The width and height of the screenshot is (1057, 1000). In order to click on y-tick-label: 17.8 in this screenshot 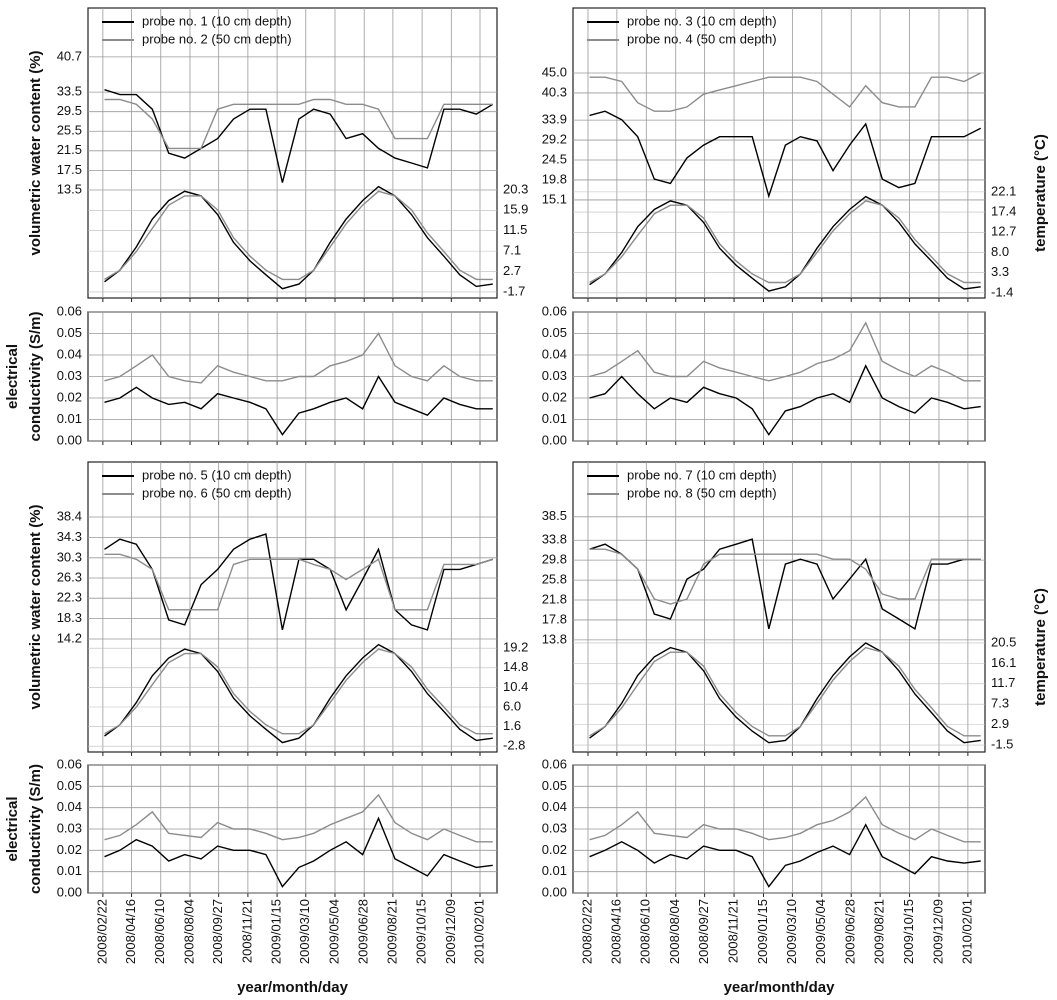, I will do `click(554, 618)`.